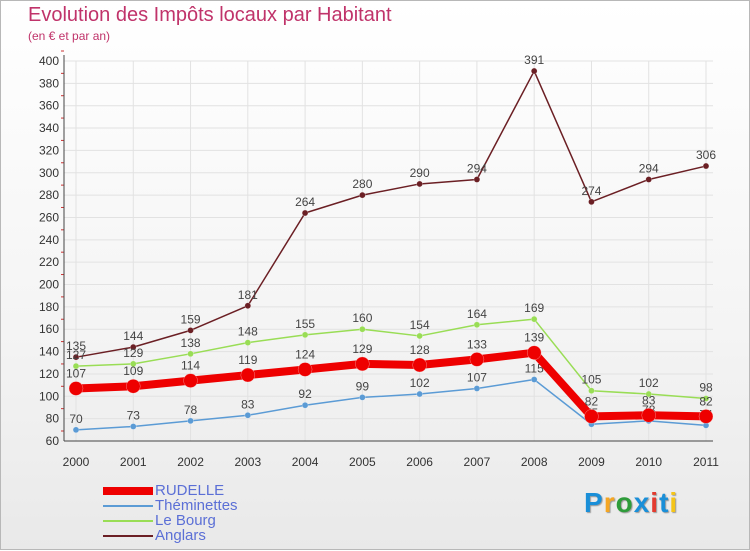 This screenshot has width=750, height=551. Describe the element at coordinates (305, 405) in the screenshot. I see `point-theminettes-2004` at that location.